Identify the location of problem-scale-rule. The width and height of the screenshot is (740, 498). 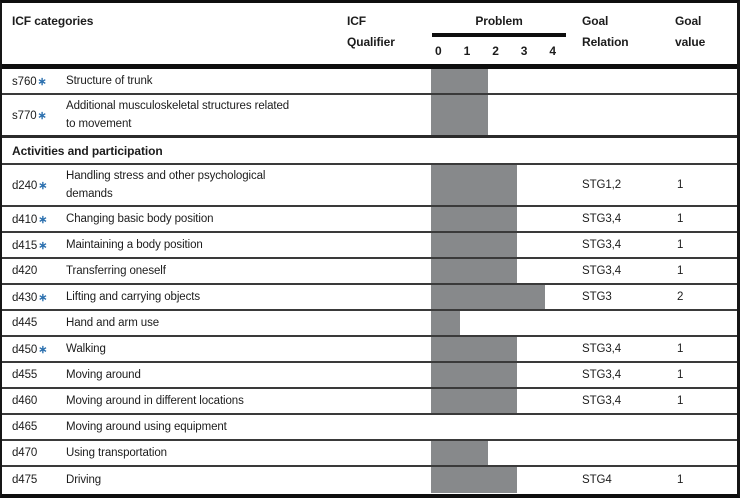
(499, 35).